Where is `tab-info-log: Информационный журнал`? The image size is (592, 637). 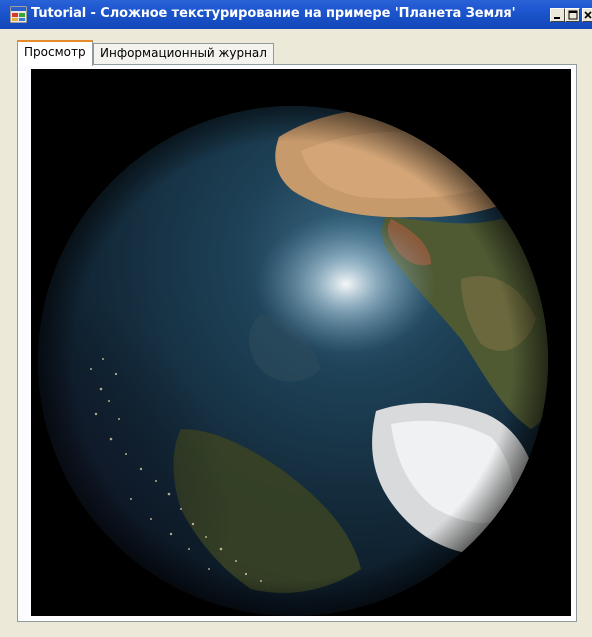
tab-info-log: Информационный журнал is located at coordinates (183, 53).